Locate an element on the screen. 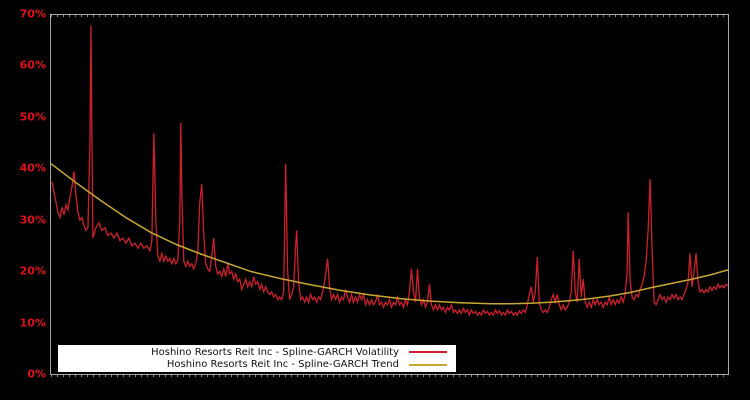 This screenshot has width=750, height=400. x-axis-minor-ticks-bottom is located at coordinates (389, 376).